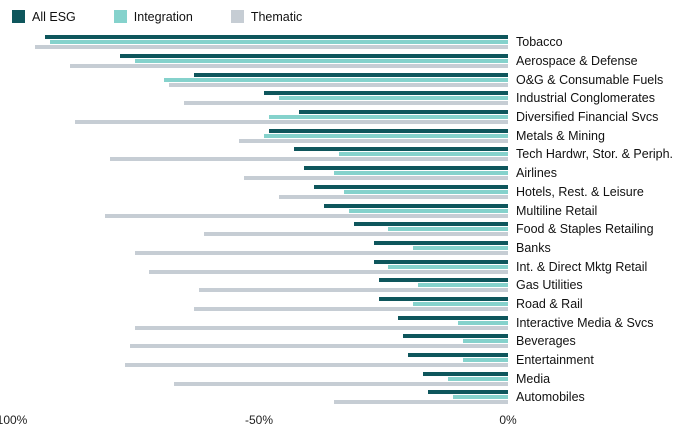  Describe the element at coordinates (533, 247) in the screenshot. I see `category-label: Banks` at that location.